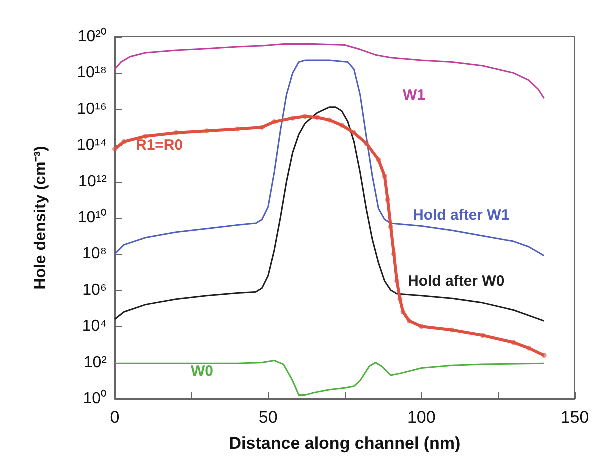  What do you see at coordinates (115, 417) in the screenshot?
I see `x-tick-label: 0` at bounding box center [115, 417].